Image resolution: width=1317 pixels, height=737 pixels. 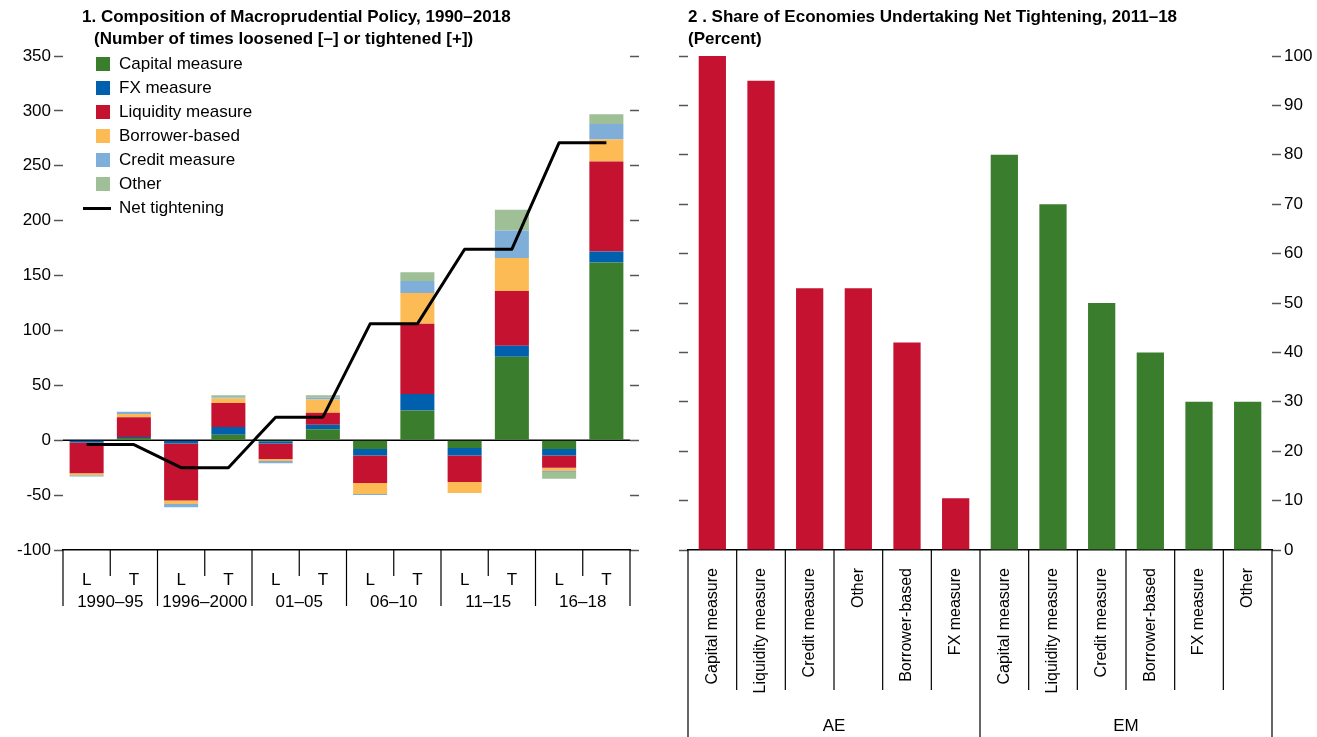 What do you see at coordinates (299, 601) in the screenshot?
I see `text: 01–05` at bounding box center [299, 601].